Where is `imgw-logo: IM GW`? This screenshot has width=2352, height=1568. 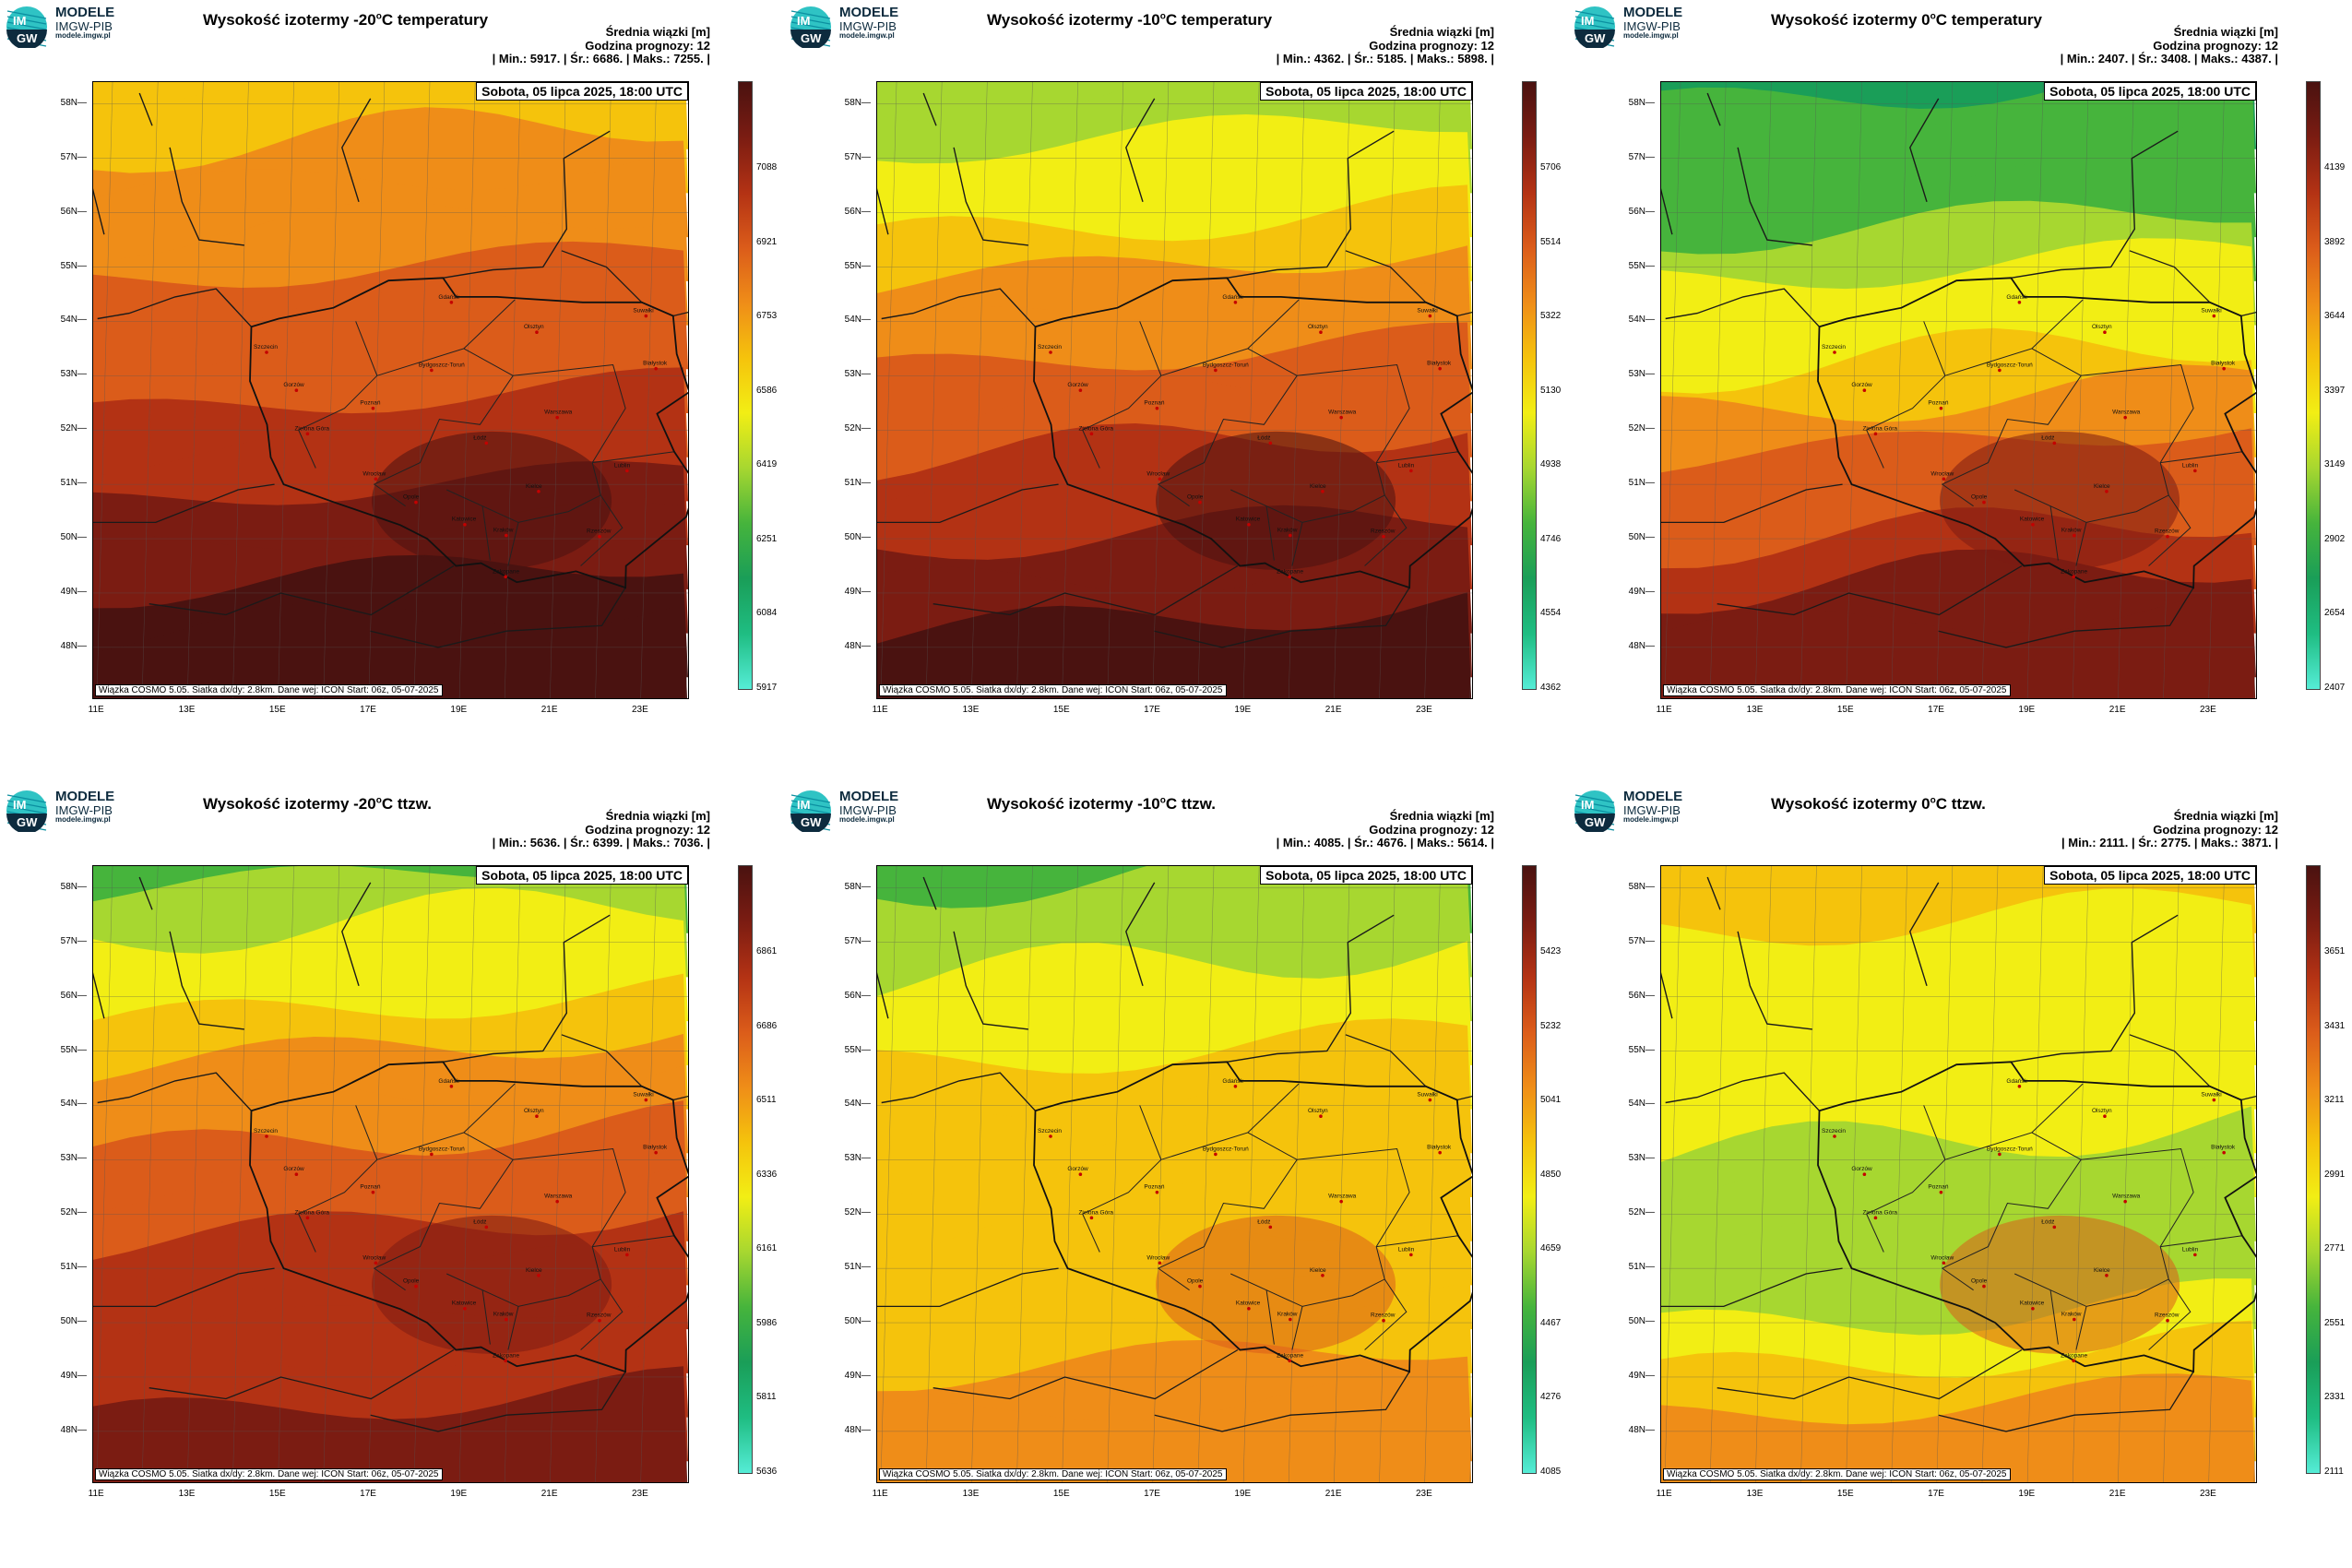 imgw-logo: IM GW is located at coordinates (811, 812).